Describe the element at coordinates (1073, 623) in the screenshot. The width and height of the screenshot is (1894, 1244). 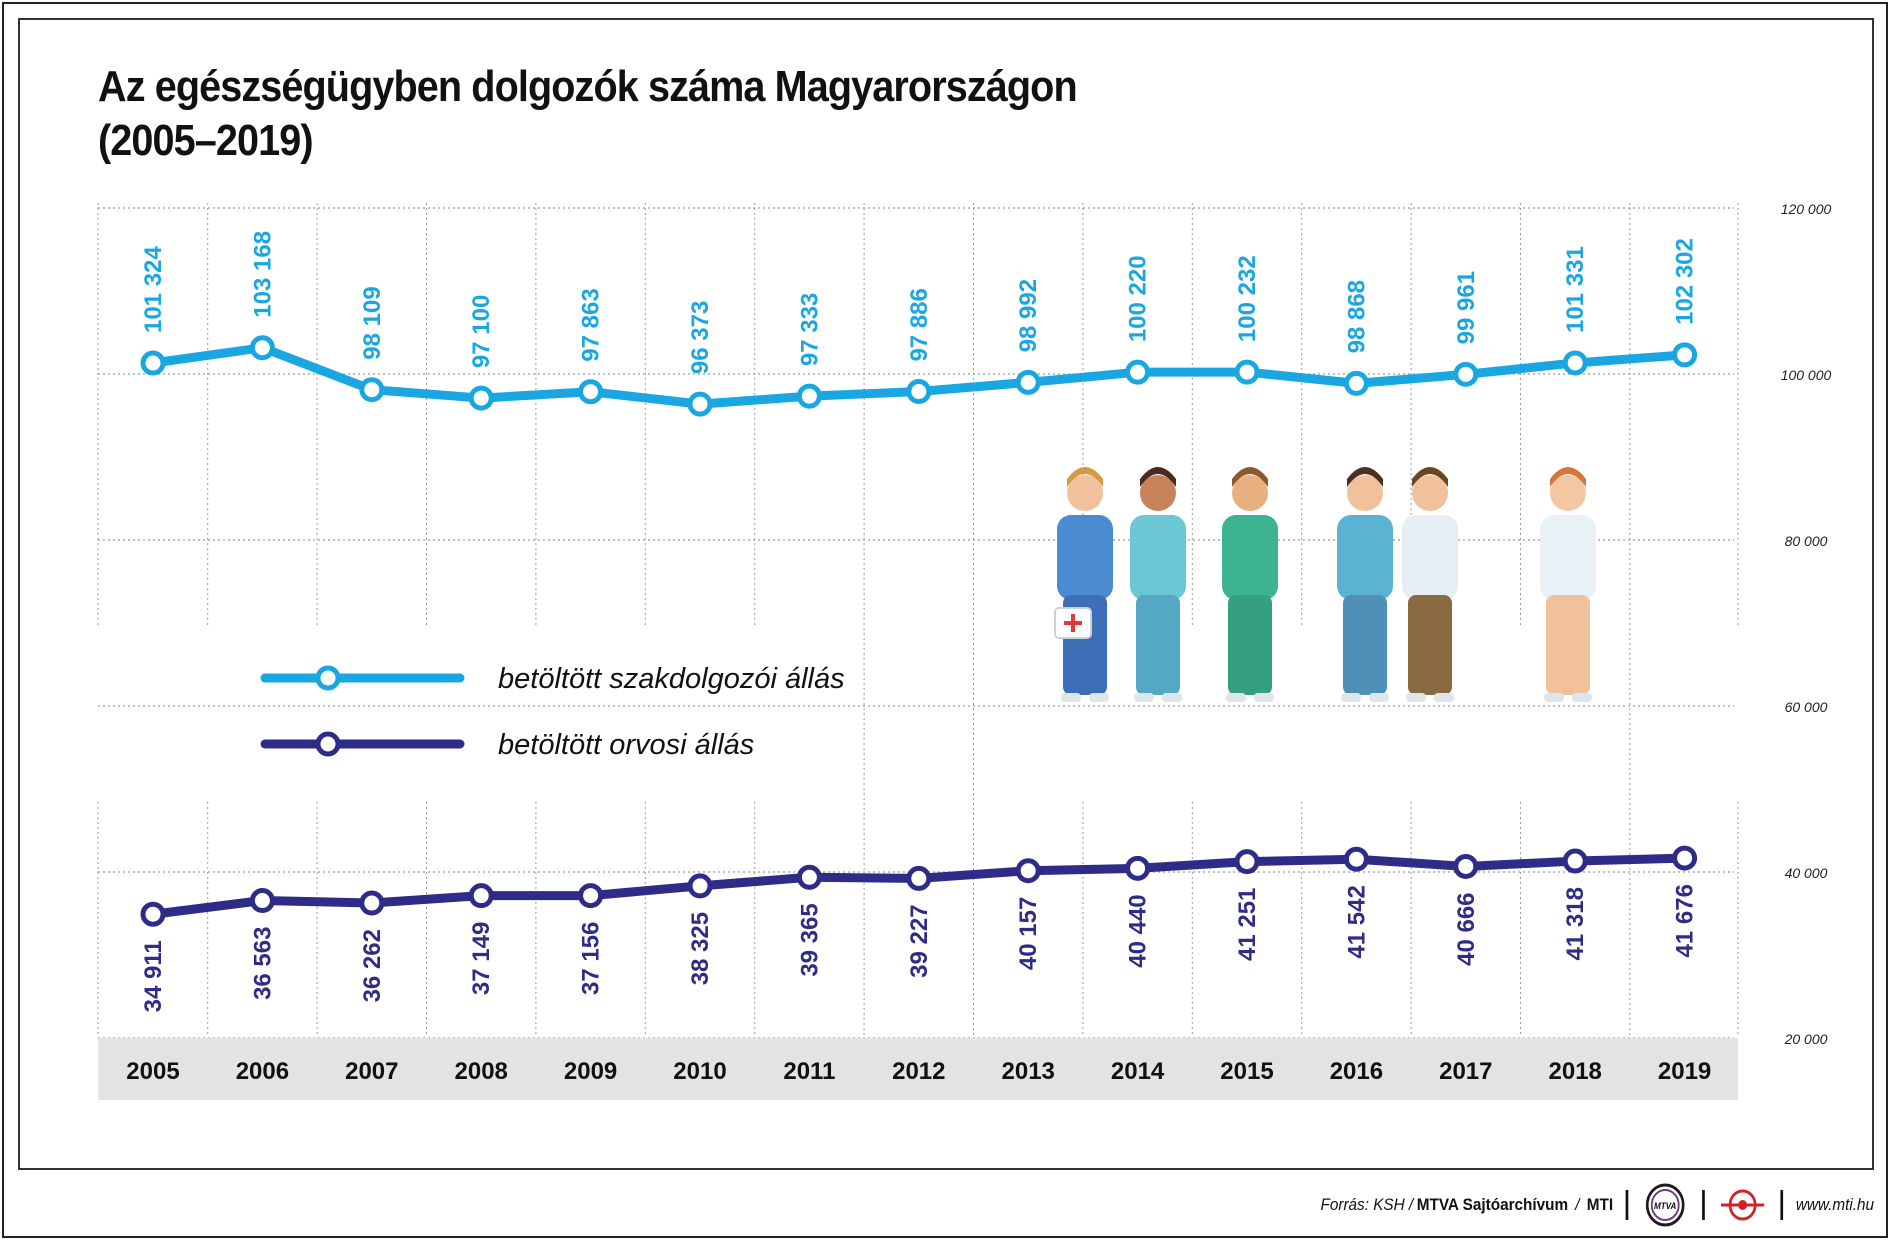
I see `red-cross-icon` at that location.